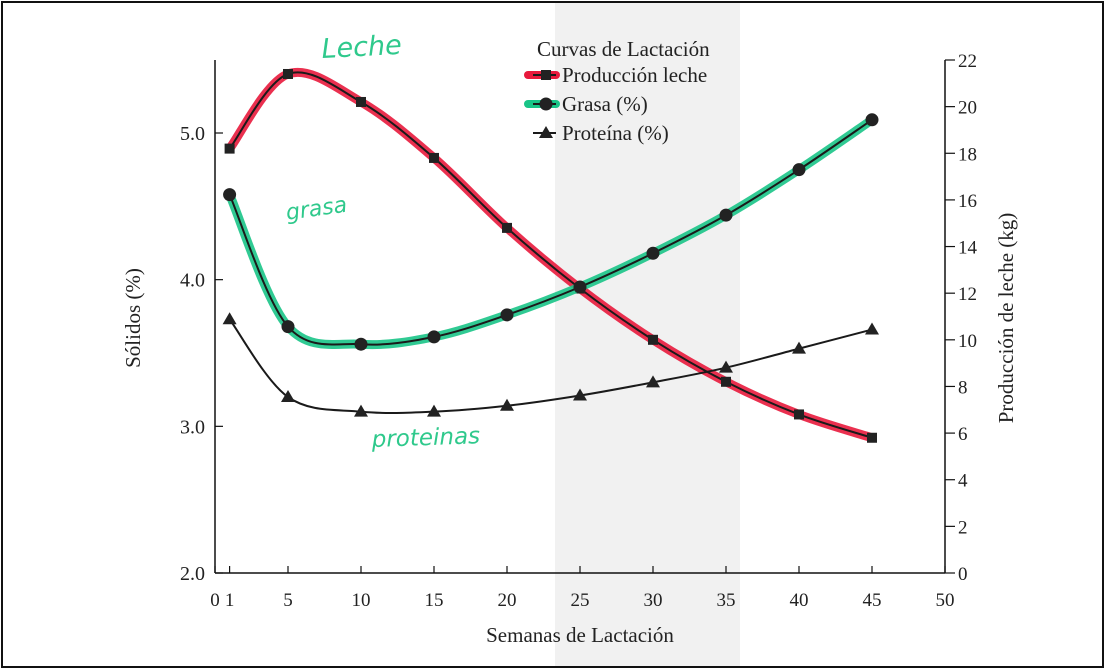  I want to click on y-right-tick-label: 2, so click(963, 527).